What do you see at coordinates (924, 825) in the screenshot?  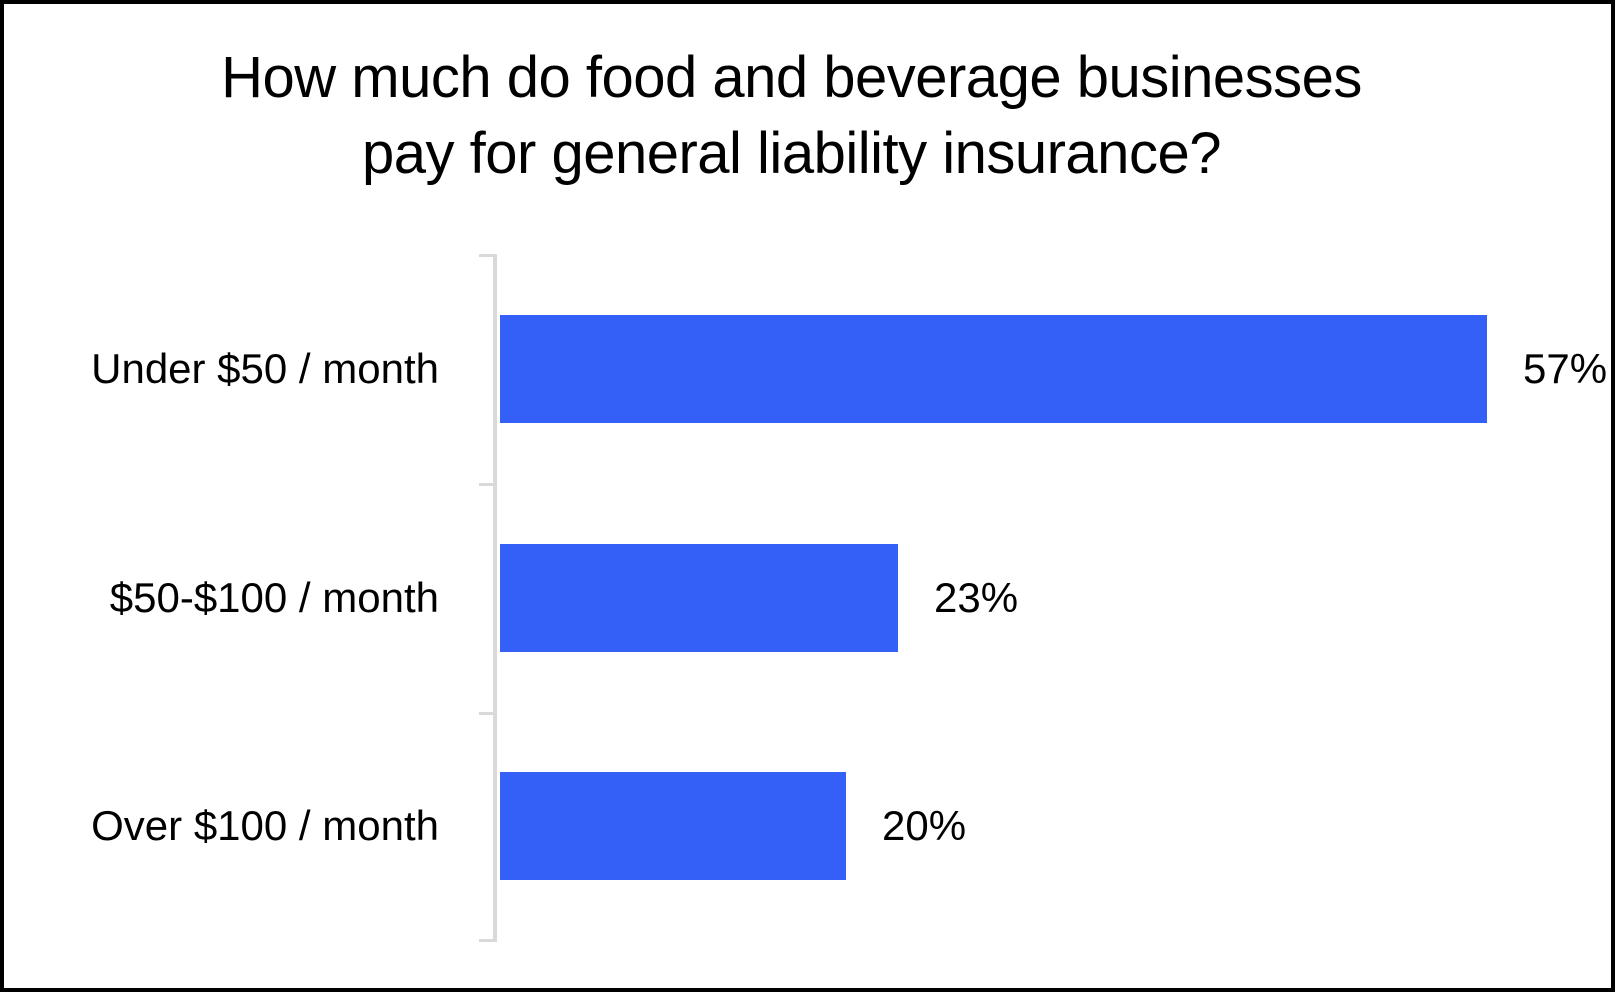 I see `value-label-over-100: 20%` at bounding box center [924, 825].